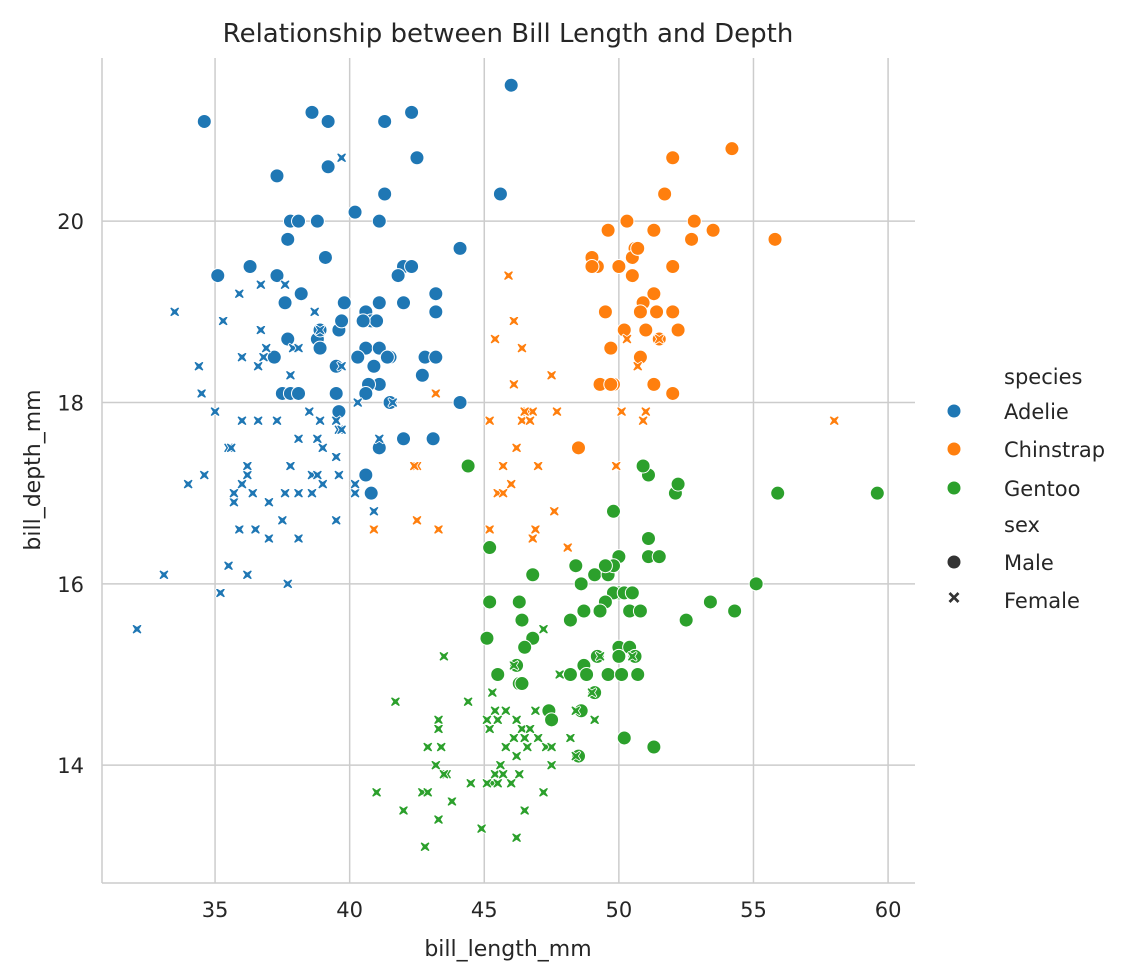  What do you see at coordinates (1029, 563) in the screenshot?
I see `legend-label-male: Male` at bounding box center [1029, 563].